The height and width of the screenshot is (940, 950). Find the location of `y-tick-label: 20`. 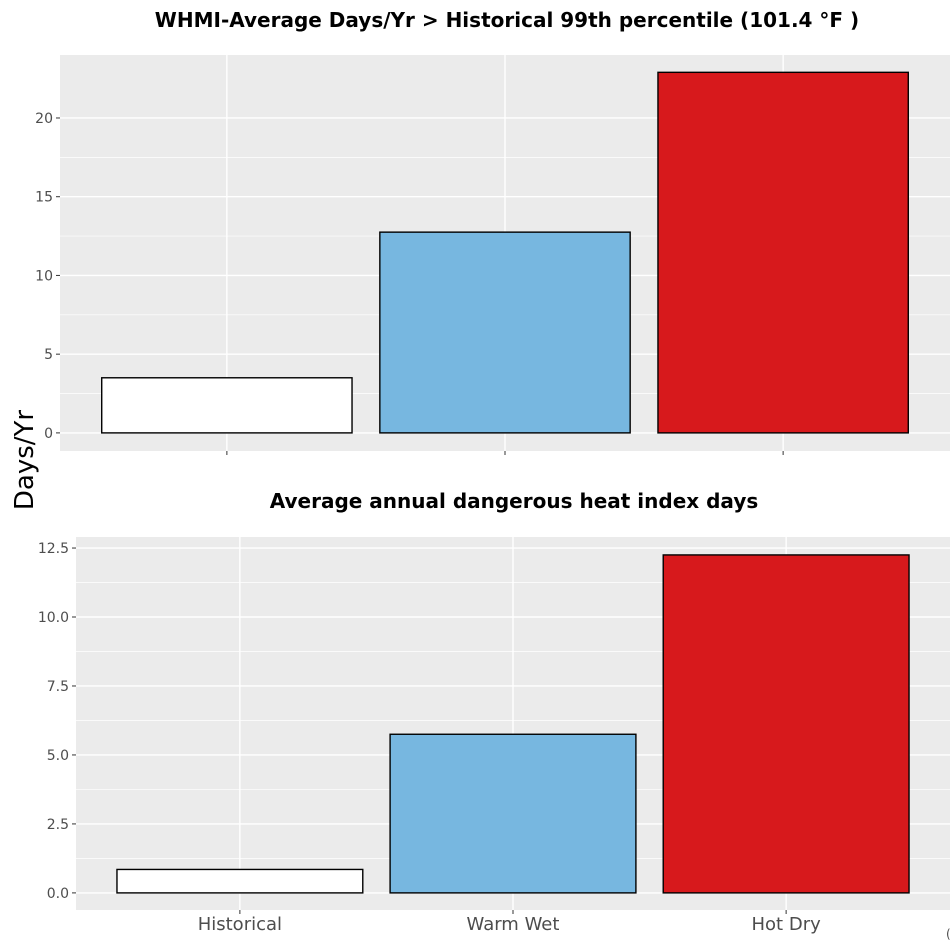

y-tick-label: 20 is located at coordinates (44, 119).